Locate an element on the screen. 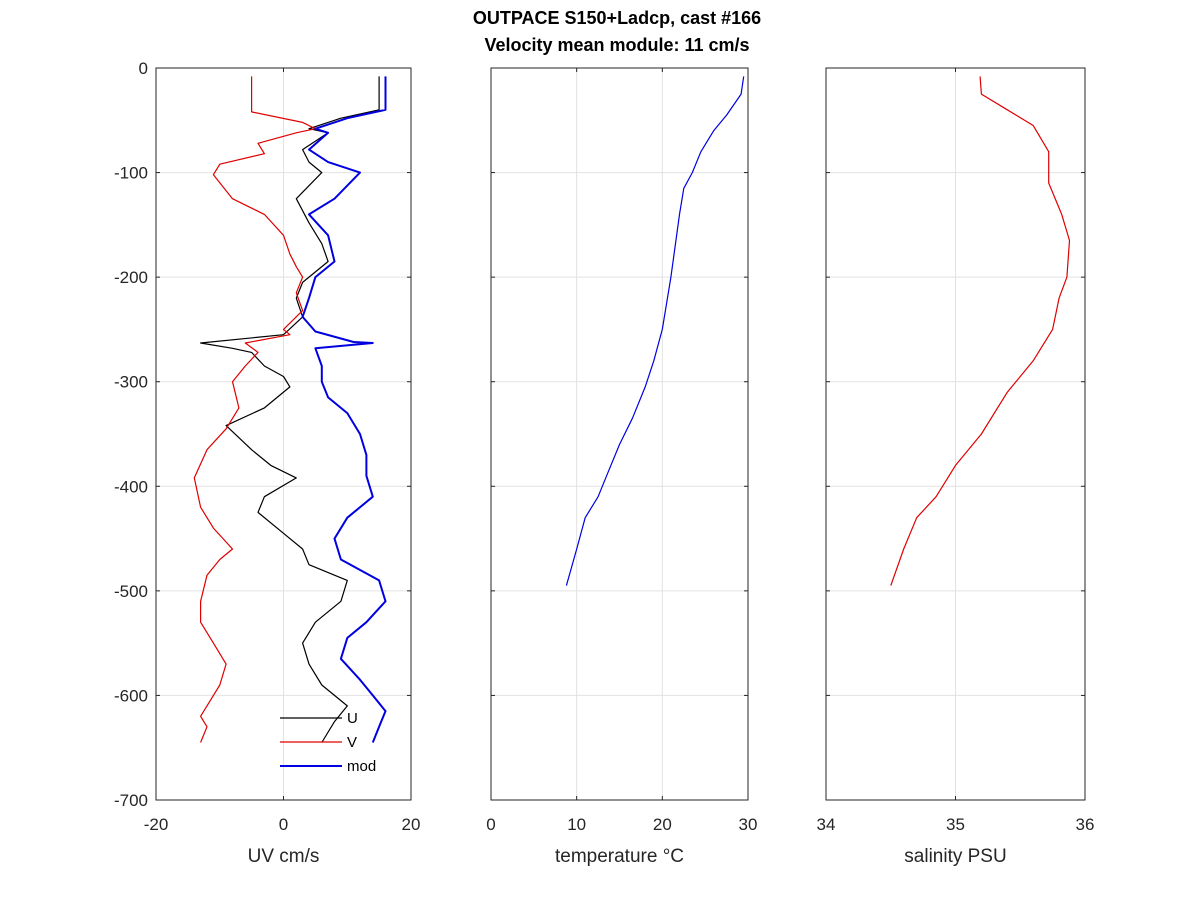 The image size is (1200, 900). series-line-mod is located at coordinates (344, 409).